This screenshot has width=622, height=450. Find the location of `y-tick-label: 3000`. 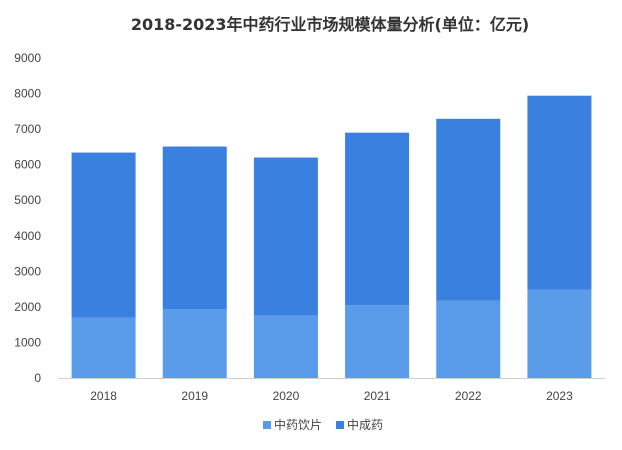

y-tick-label: 3000 is located at coordinates (27, 271).